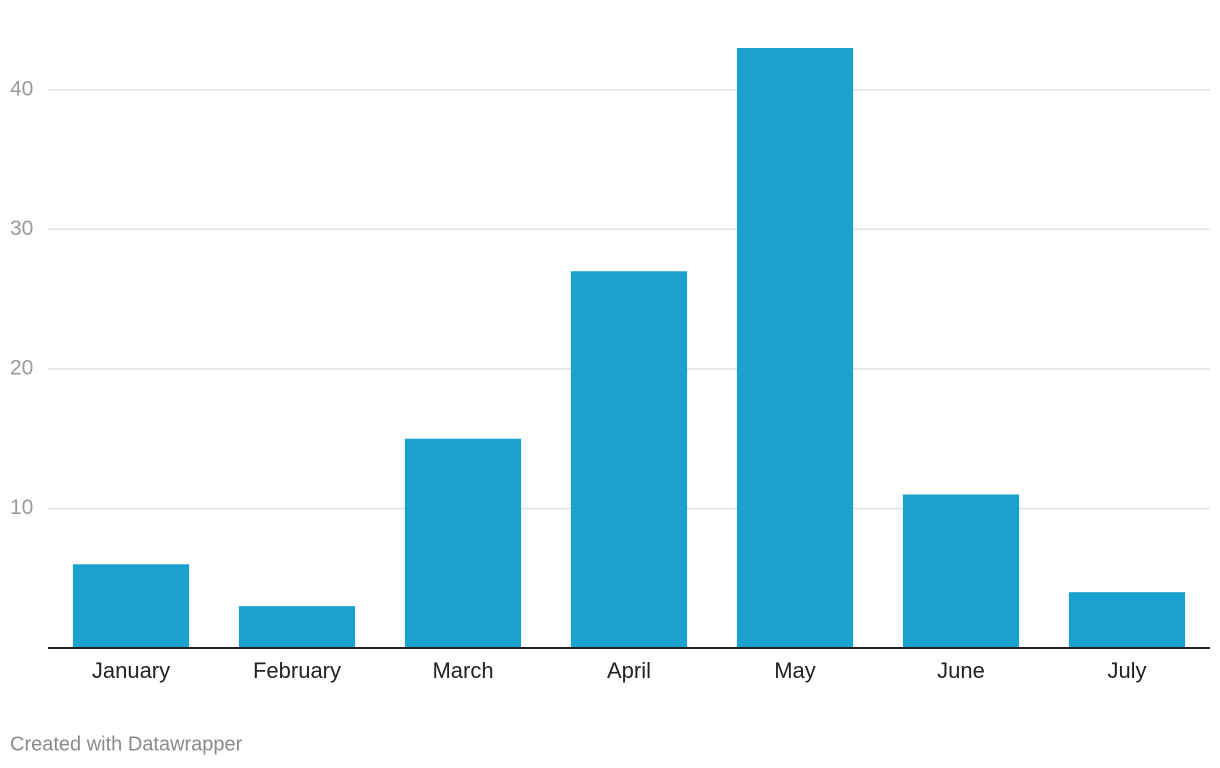 The width and height of the screenshot is (1220, 768). What do you see at coordinates (297, 670) in the screenshot?
I see `x-tick-label: February` at bounding box center [297, 670].